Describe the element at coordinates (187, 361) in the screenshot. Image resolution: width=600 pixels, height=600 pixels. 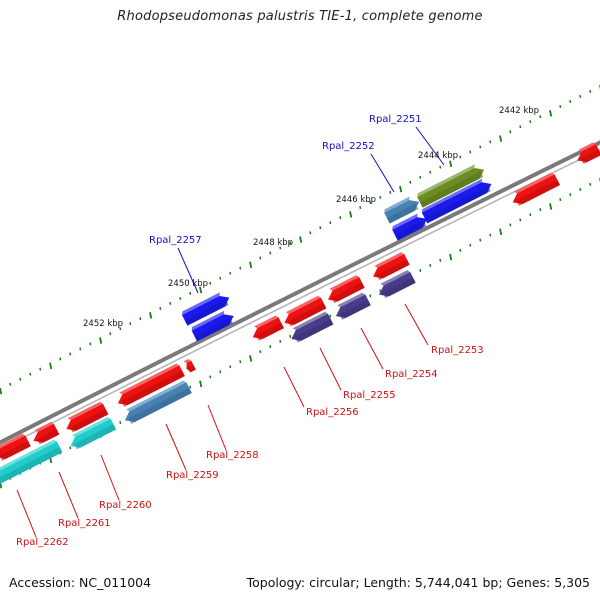
I see `gene-feature-small-red-bevel` at that location.